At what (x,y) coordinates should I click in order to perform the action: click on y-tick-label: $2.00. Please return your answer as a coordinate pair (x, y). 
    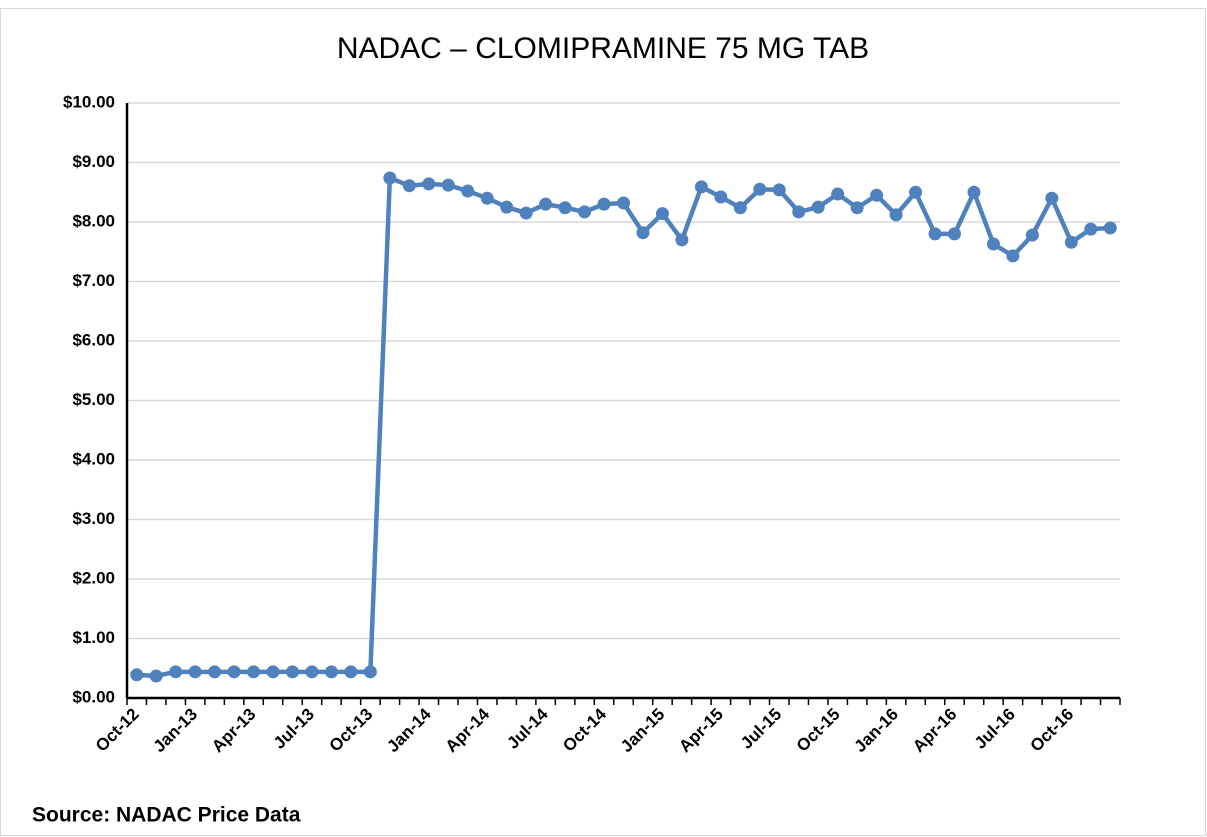
    Looking at the image, I should click on (93, 577).